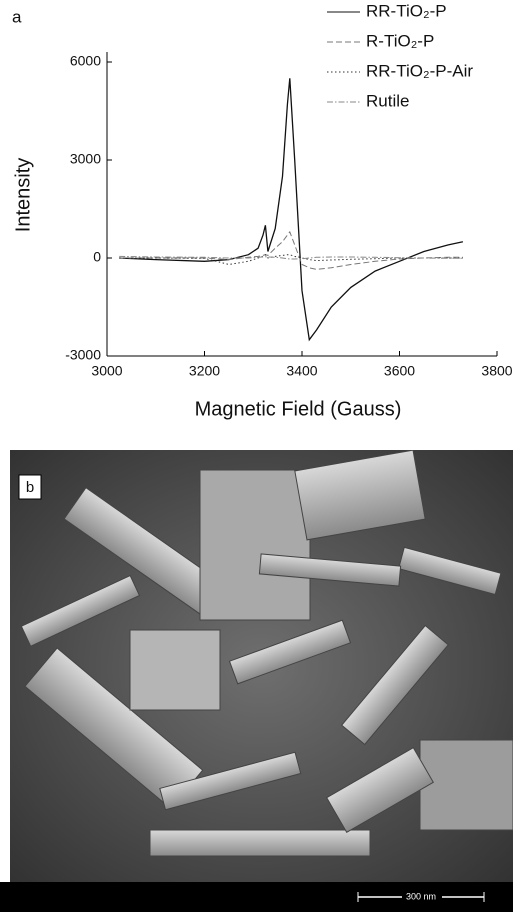 The height and width of the screenshot is (912, 513). What do you see at coordinates (421, 896) in the screenshot?
I see `scale-bar-label: 300 nm` at bounding box center [421, 896].